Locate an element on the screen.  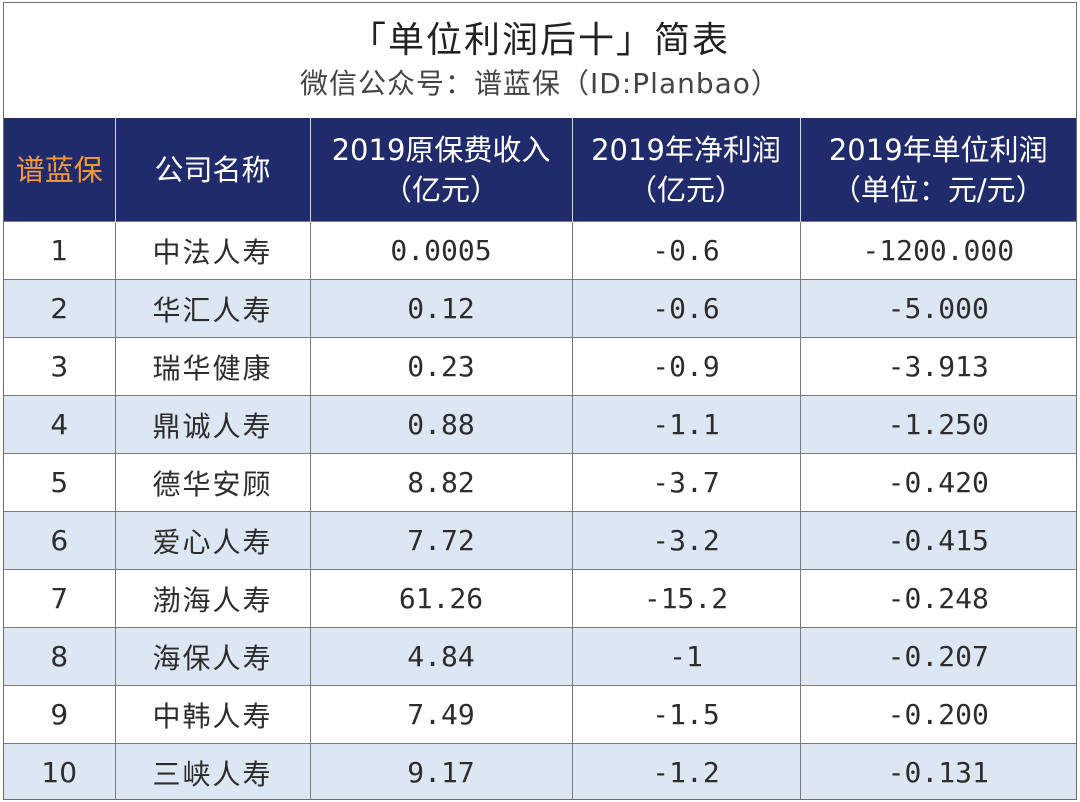
unit-profit-cell: -5.000 is located at coordinates (937, 308).